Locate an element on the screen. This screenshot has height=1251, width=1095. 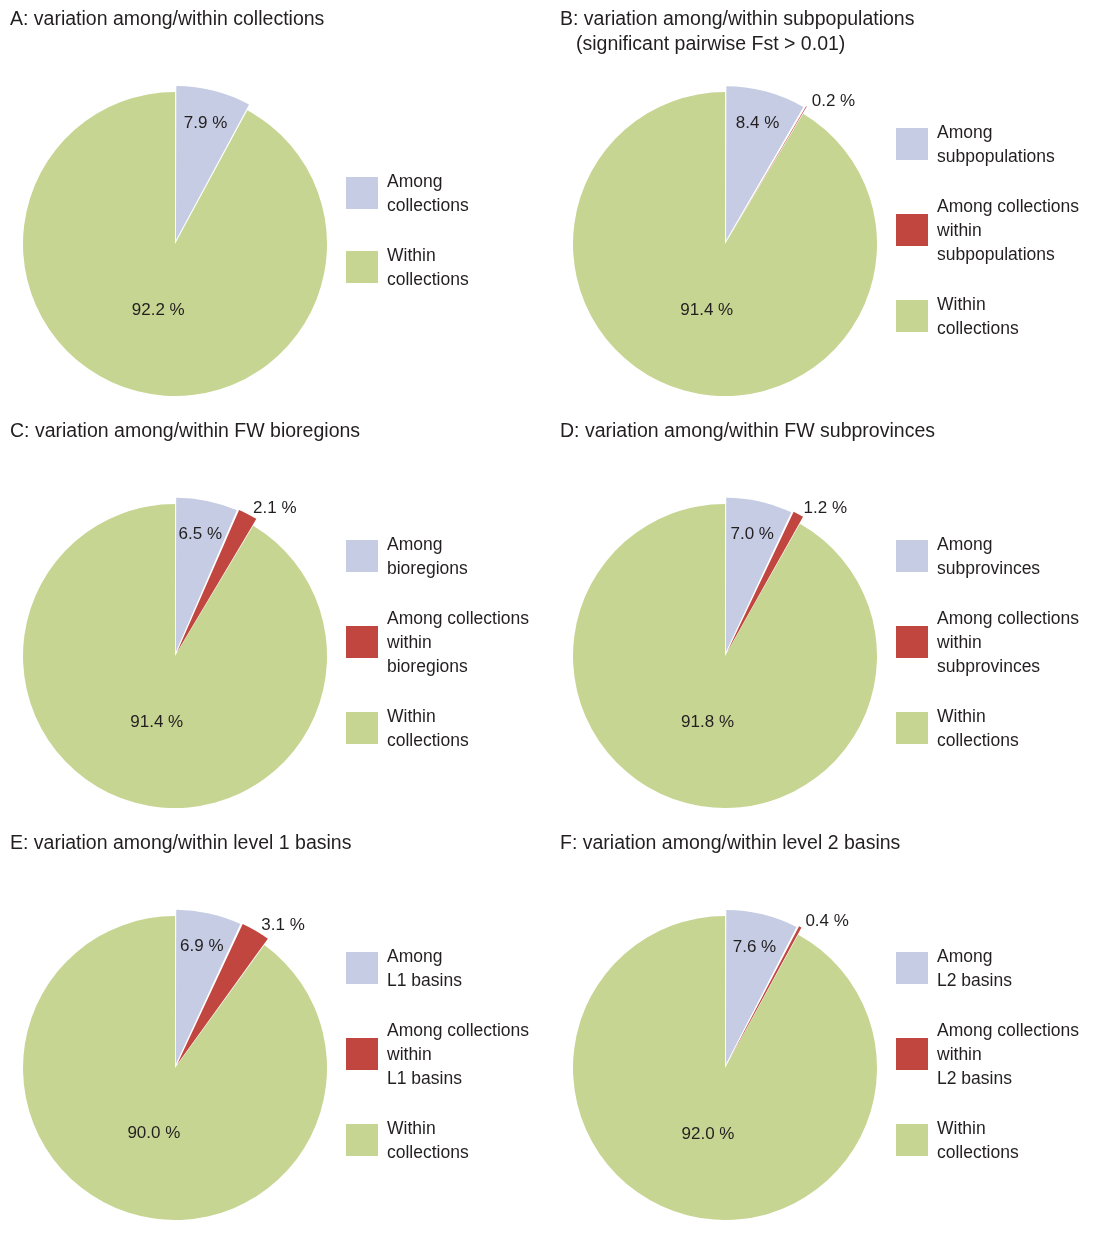
data-label: 6.9 % is located at coordinates (202, 945).